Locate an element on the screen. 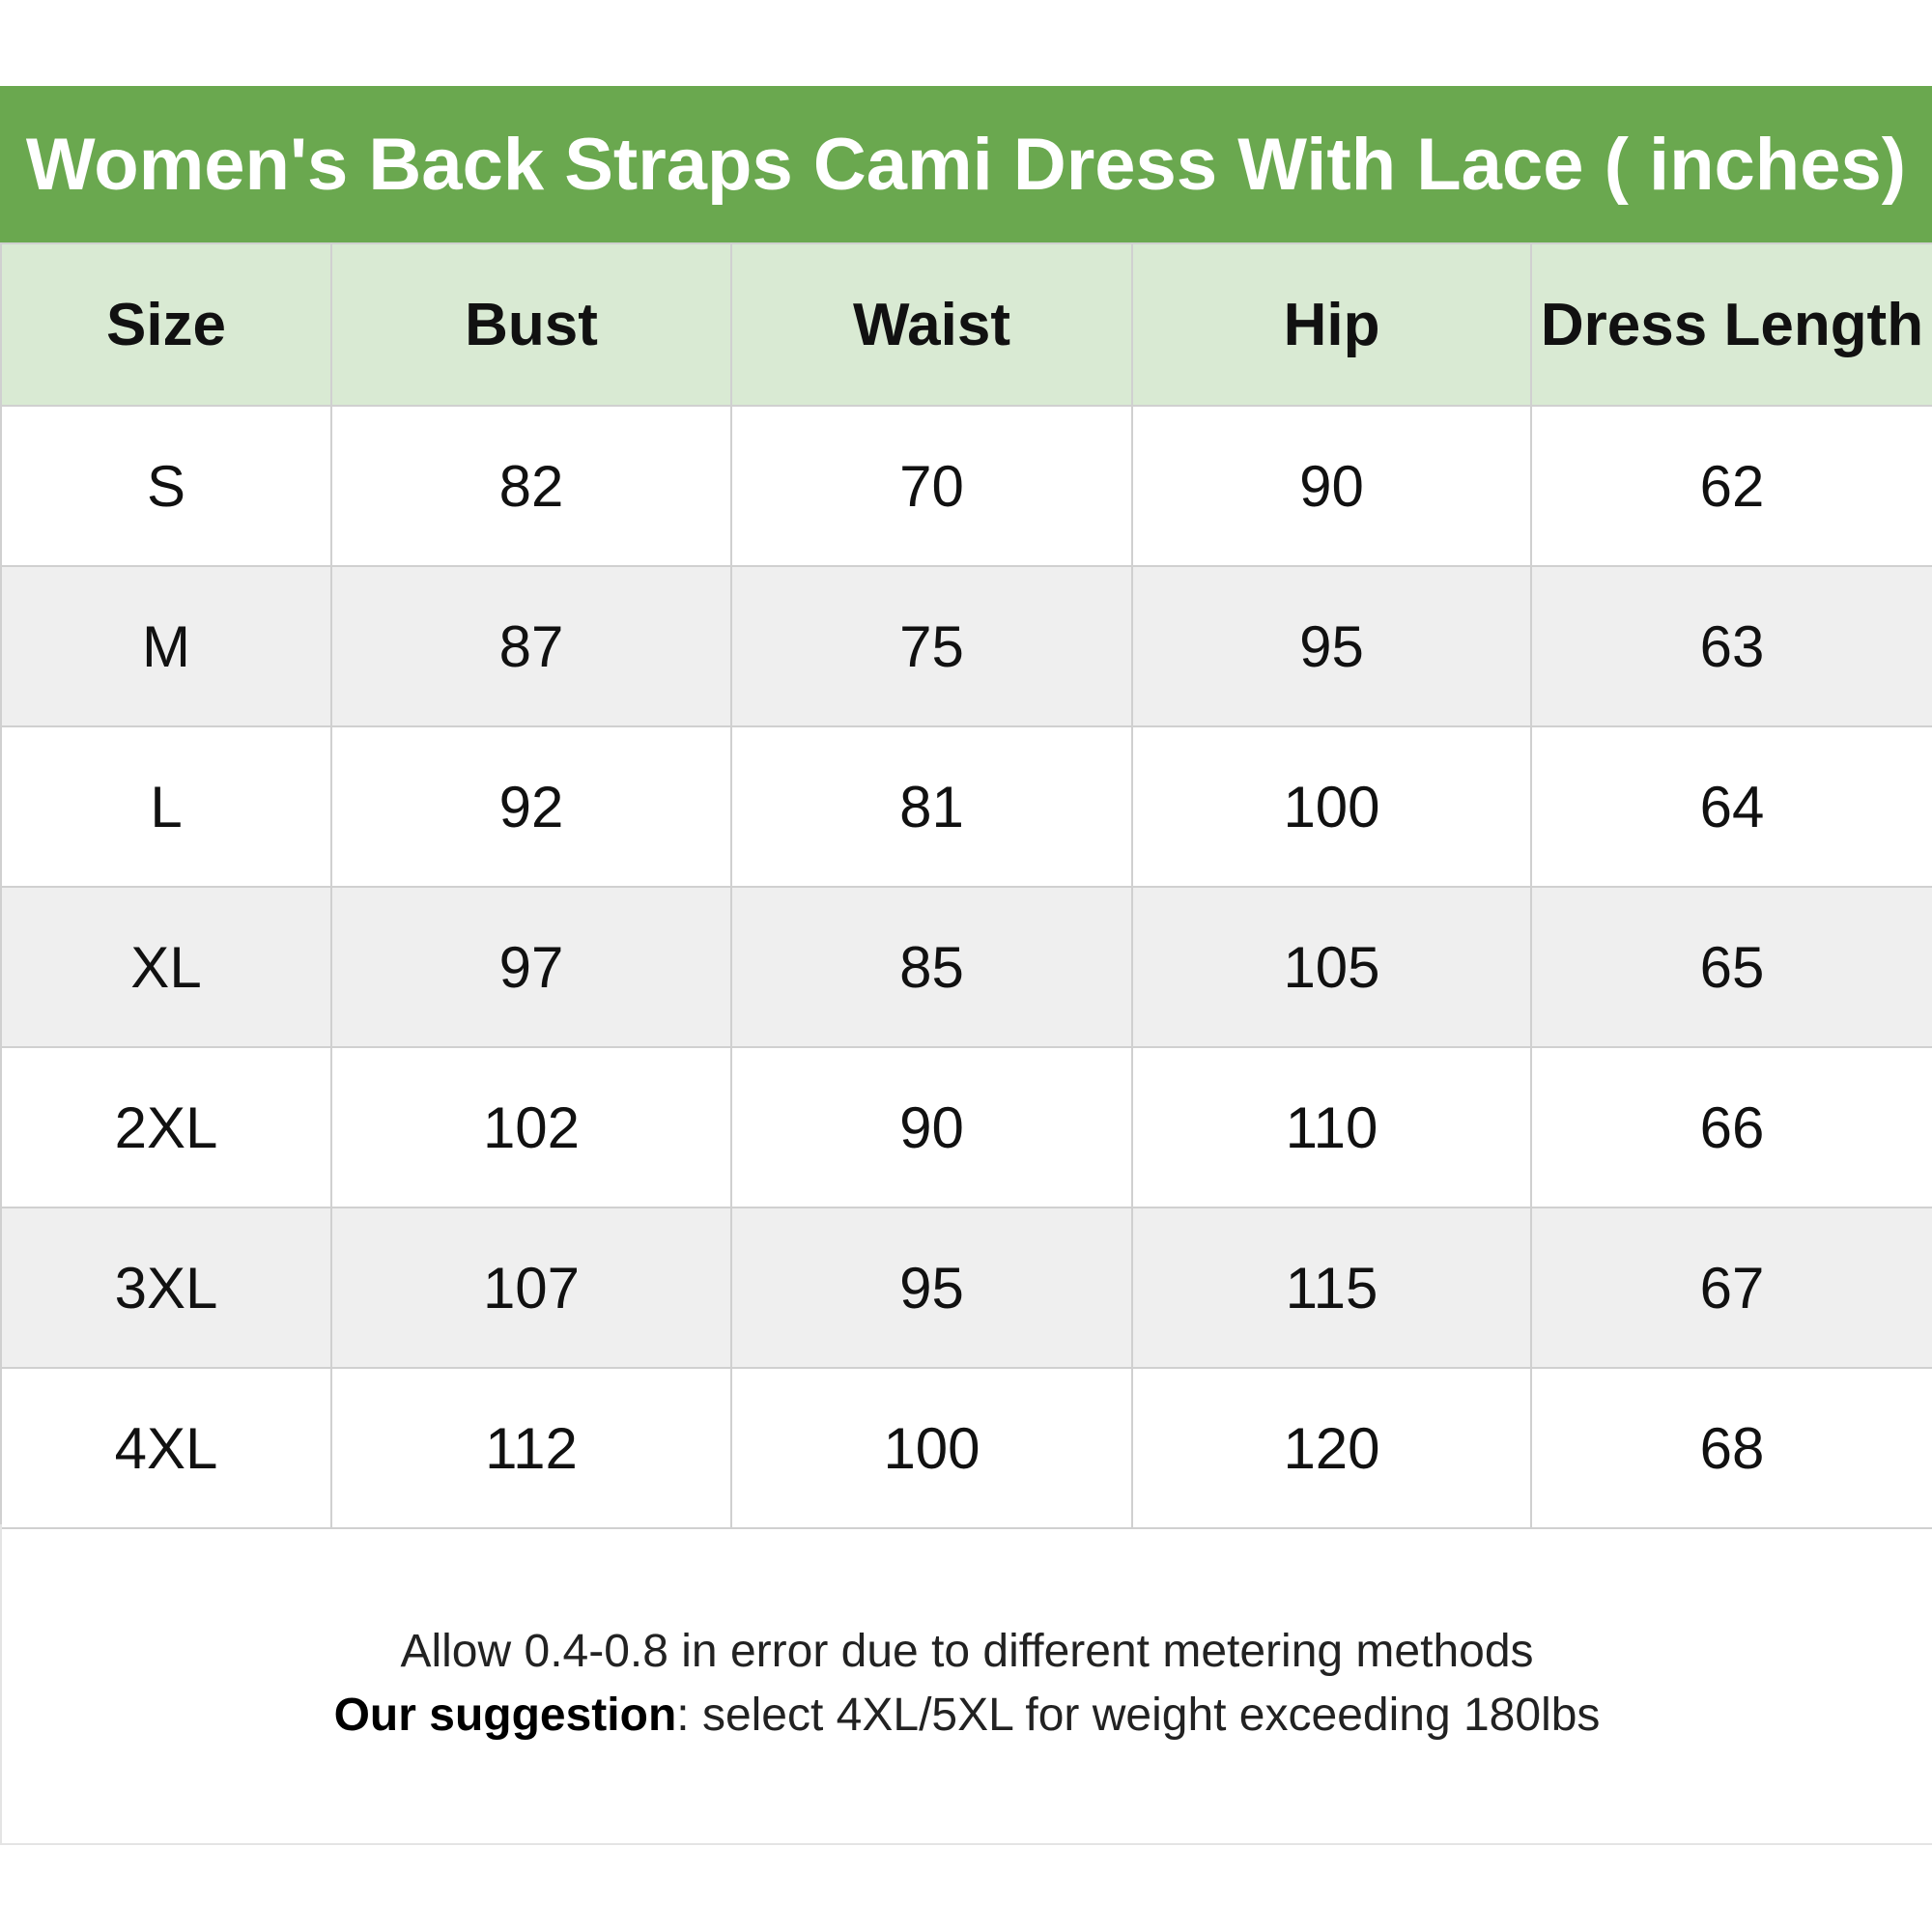  header-size: Size is located at coordinates (166, 324).